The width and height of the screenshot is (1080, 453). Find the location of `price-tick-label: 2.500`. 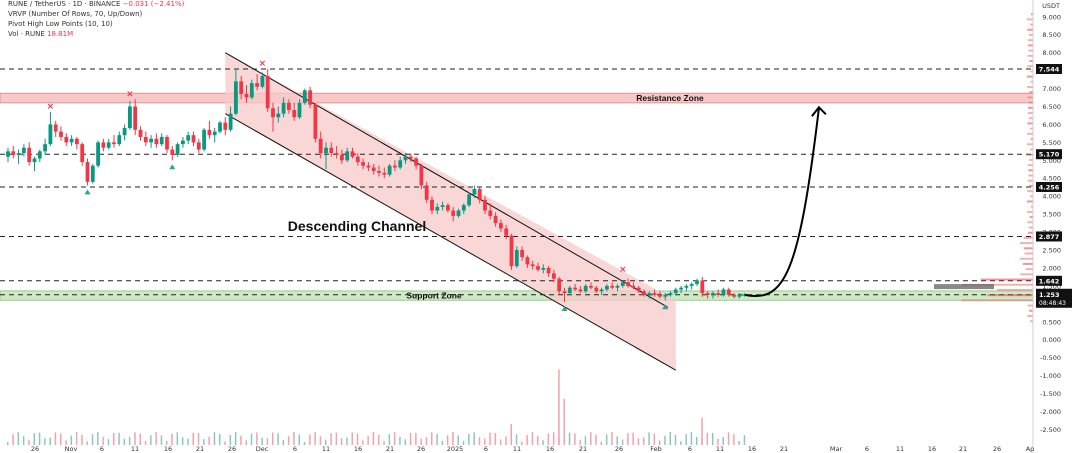

price-tick-label: 2.500 is located at coordinates (1051, 251).